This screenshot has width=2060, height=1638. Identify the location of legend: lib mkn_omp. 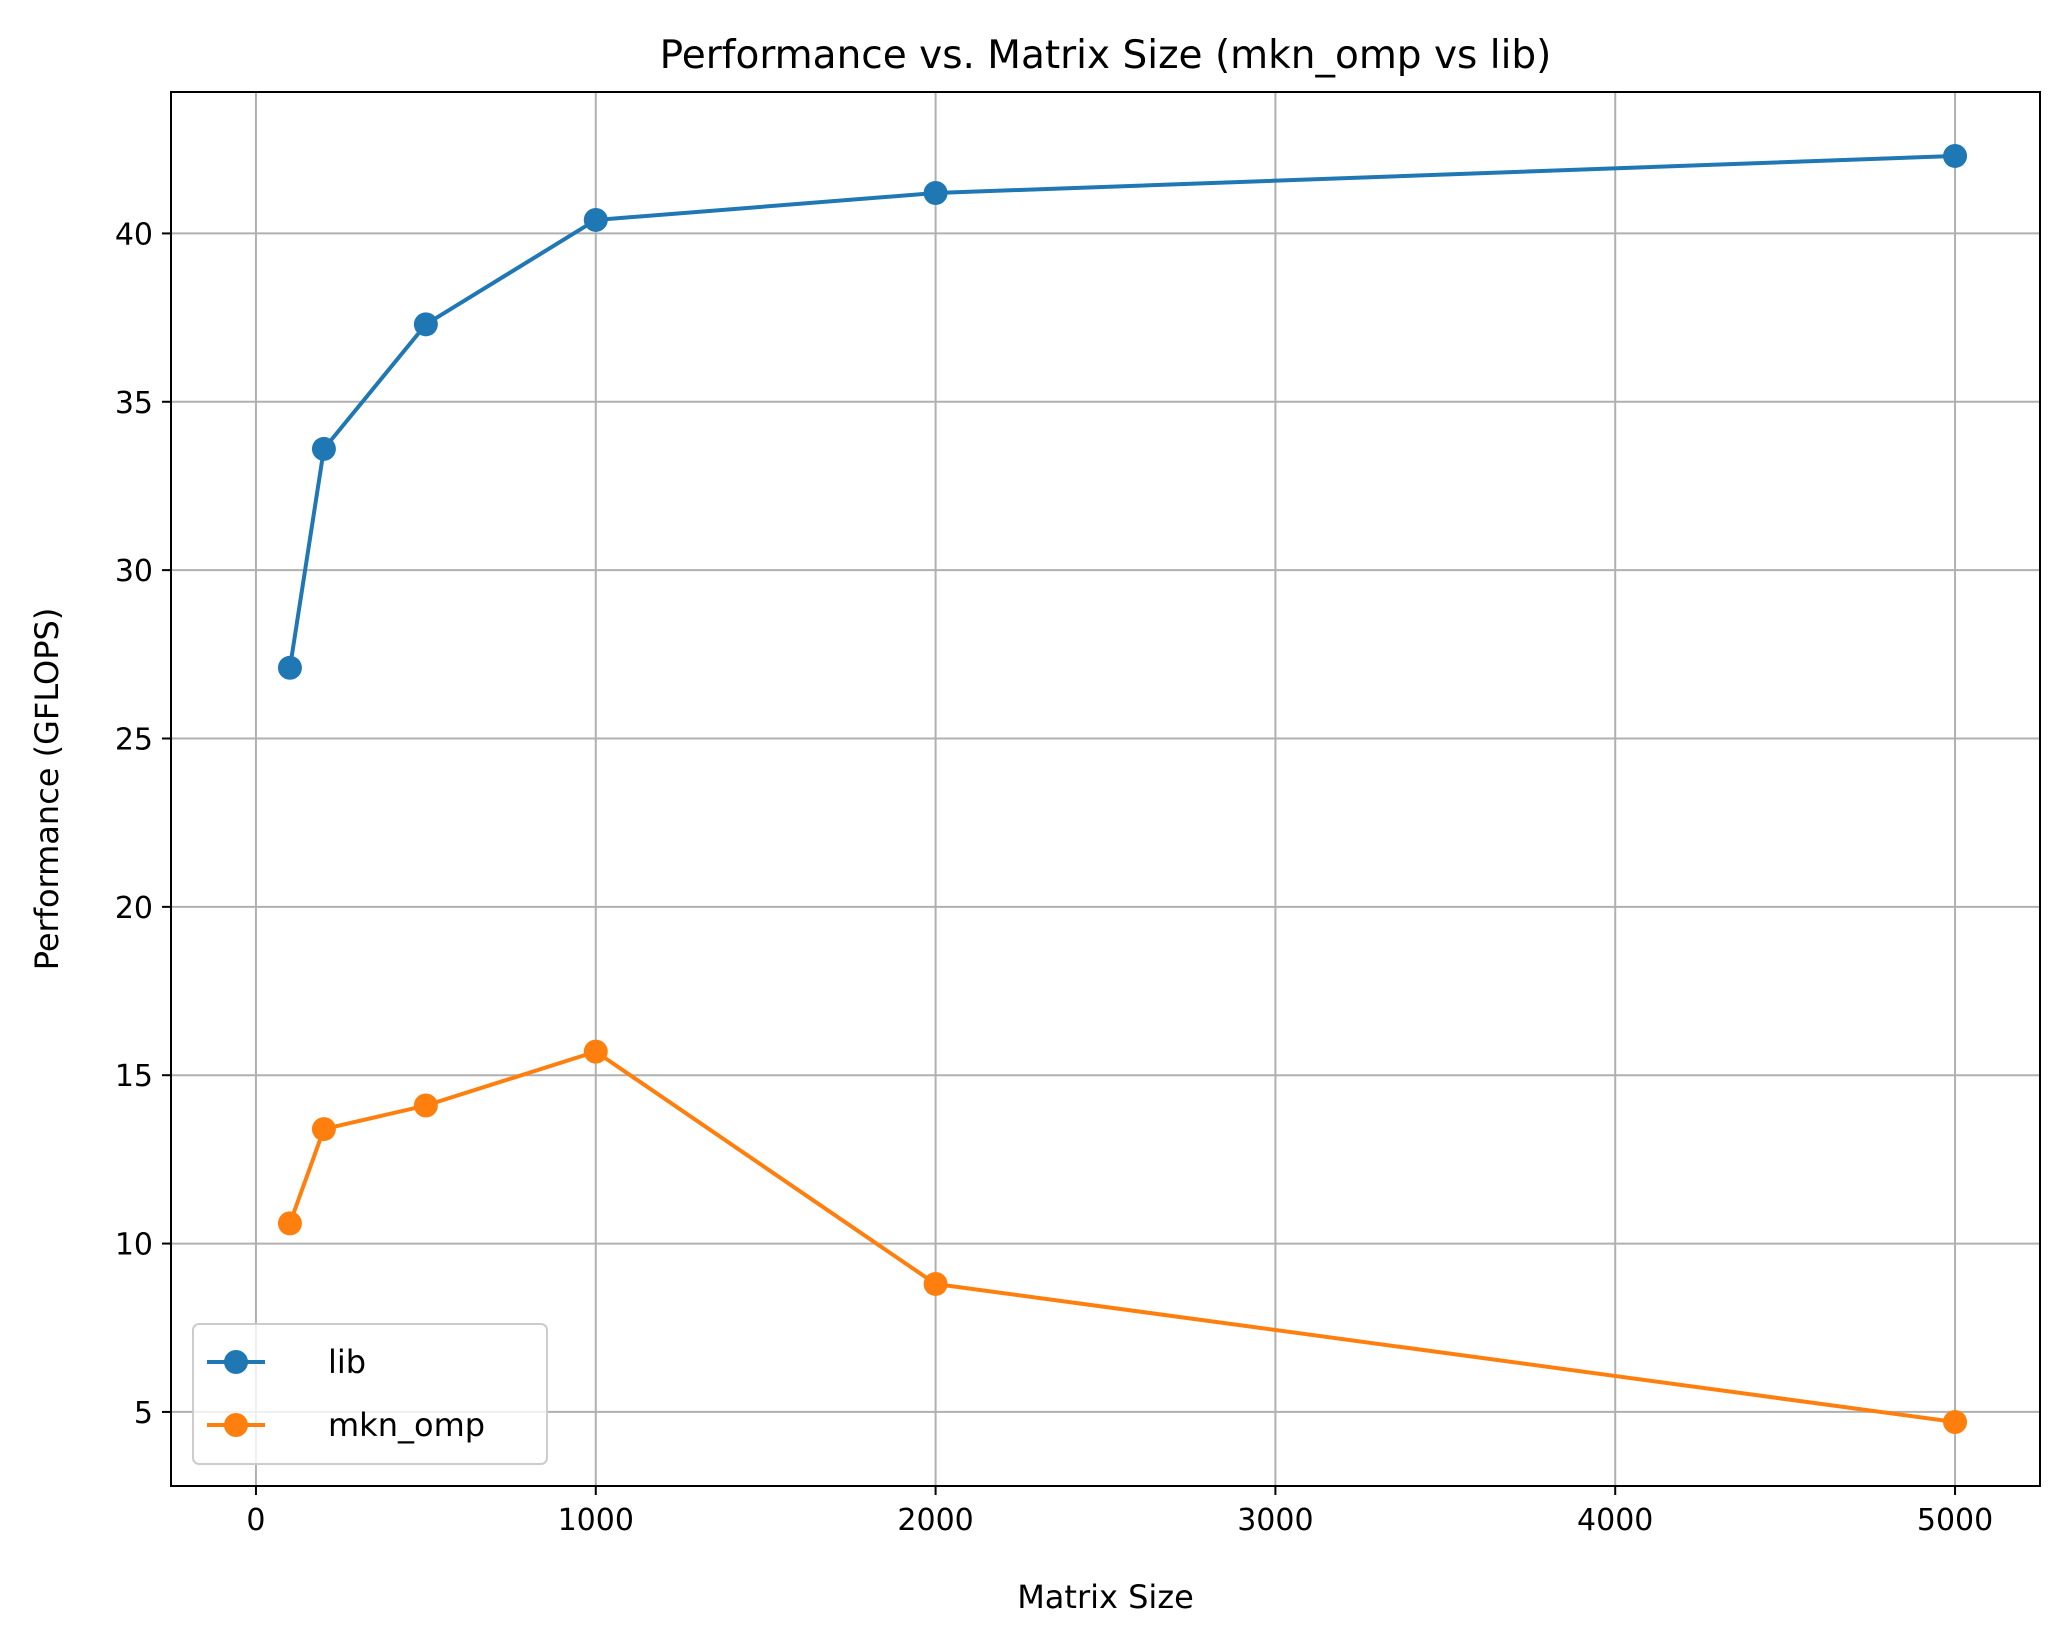
(370, 1394).